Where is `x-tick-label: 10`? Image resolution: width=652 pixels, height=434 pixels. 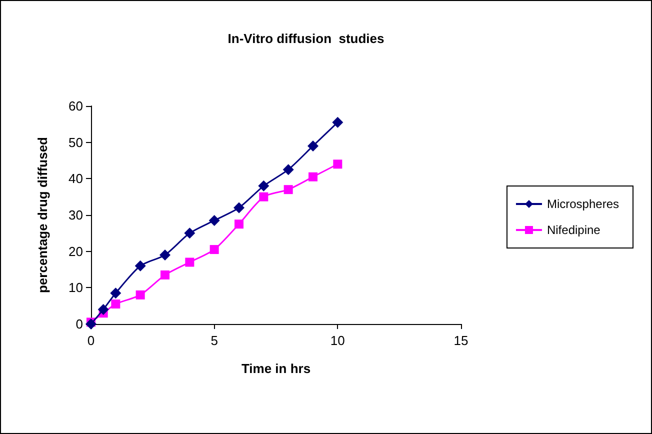 x-tick-label: 10 is located at coordinates (337, 340).